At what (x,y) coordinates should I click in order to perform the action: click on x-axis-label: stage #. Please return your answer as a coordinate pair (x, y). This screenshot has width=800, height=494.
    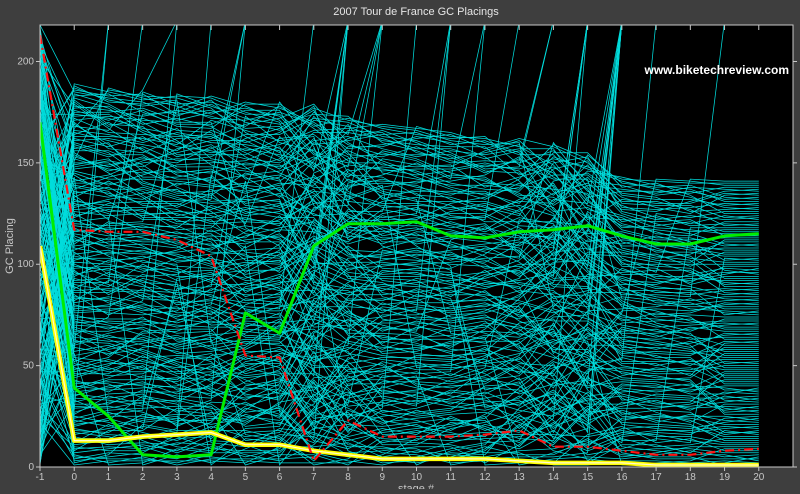
    Looking at the image, I should click on (416, 486).